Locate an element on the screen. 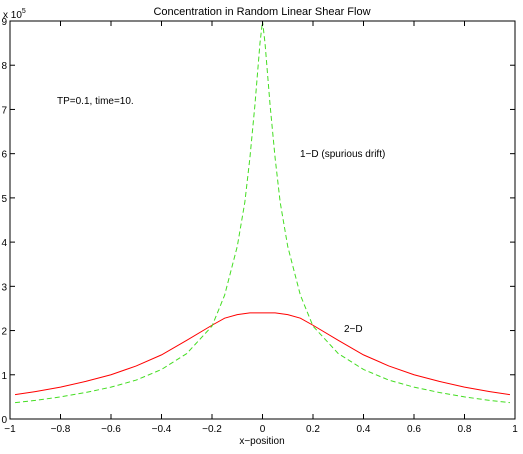 This screenshot has width=523, height=454. y-scale-multiplier: x 105 is located at coordinates (14, 14).